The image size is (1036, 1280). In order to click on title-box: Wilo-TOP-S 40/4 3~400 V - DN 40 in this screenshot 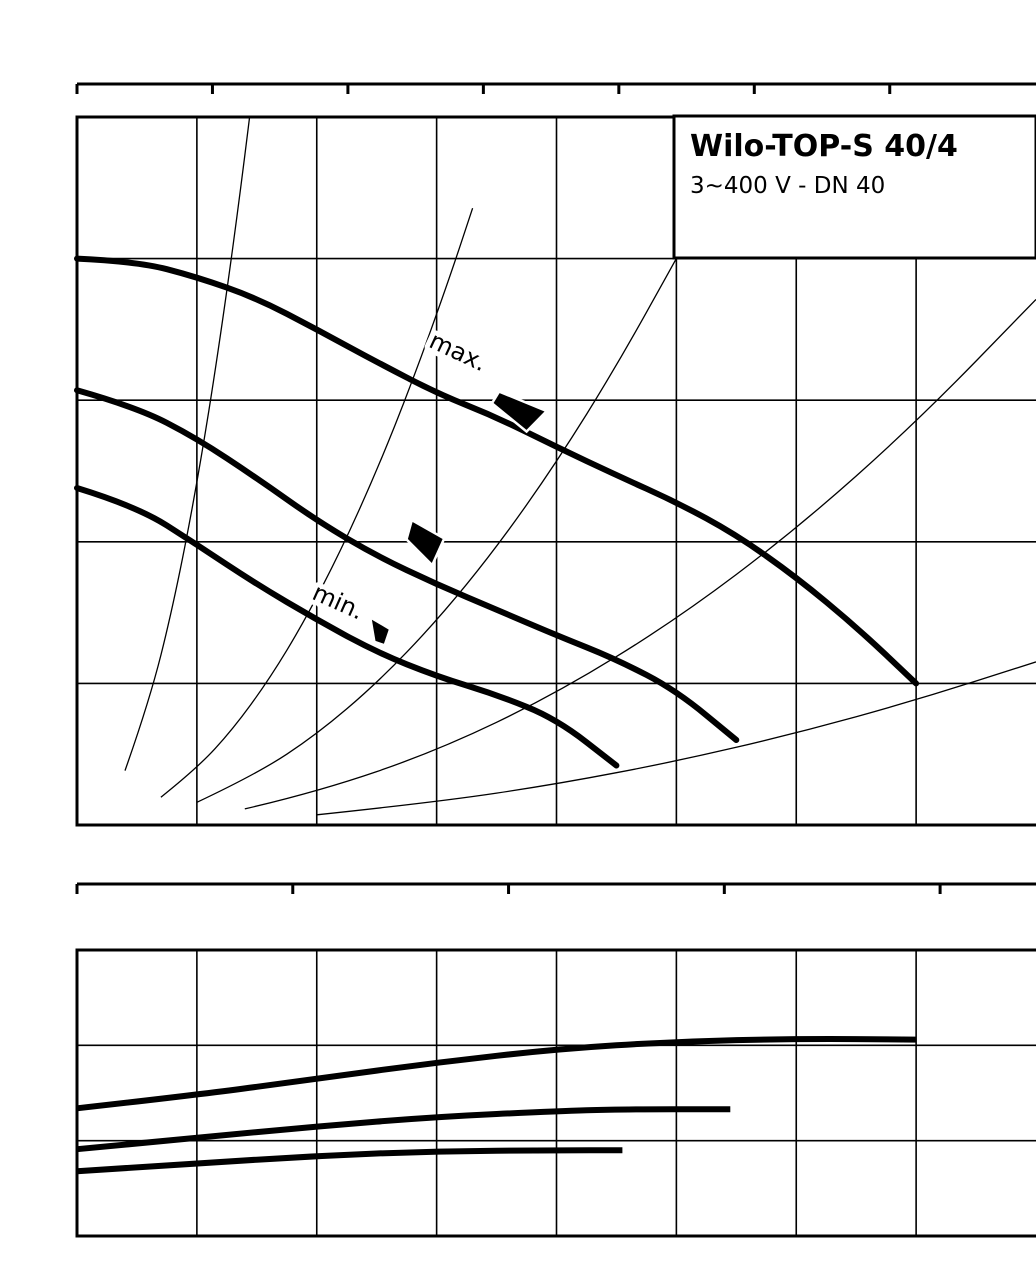, I will do `click(854, 187)`.